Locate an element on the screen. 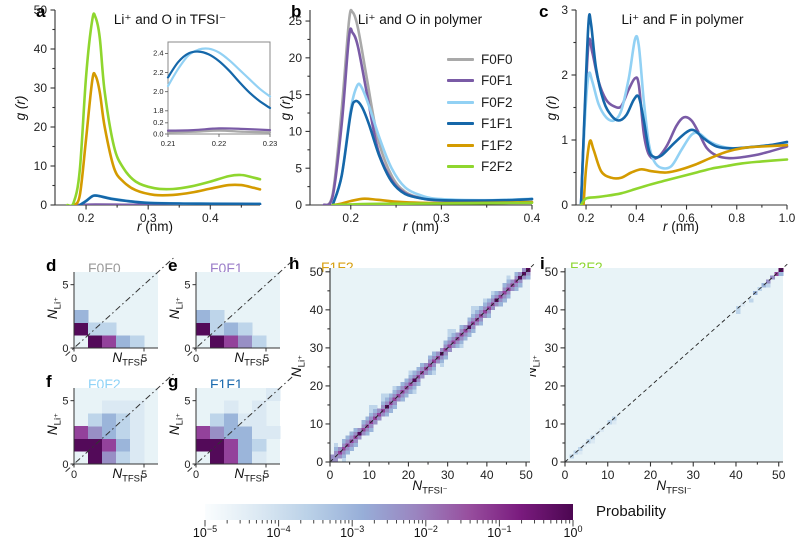 The height and width of the screenshot is (555, 800). colorbar-tick-label: 10⁻¹ is located at coordinates (499, 532).